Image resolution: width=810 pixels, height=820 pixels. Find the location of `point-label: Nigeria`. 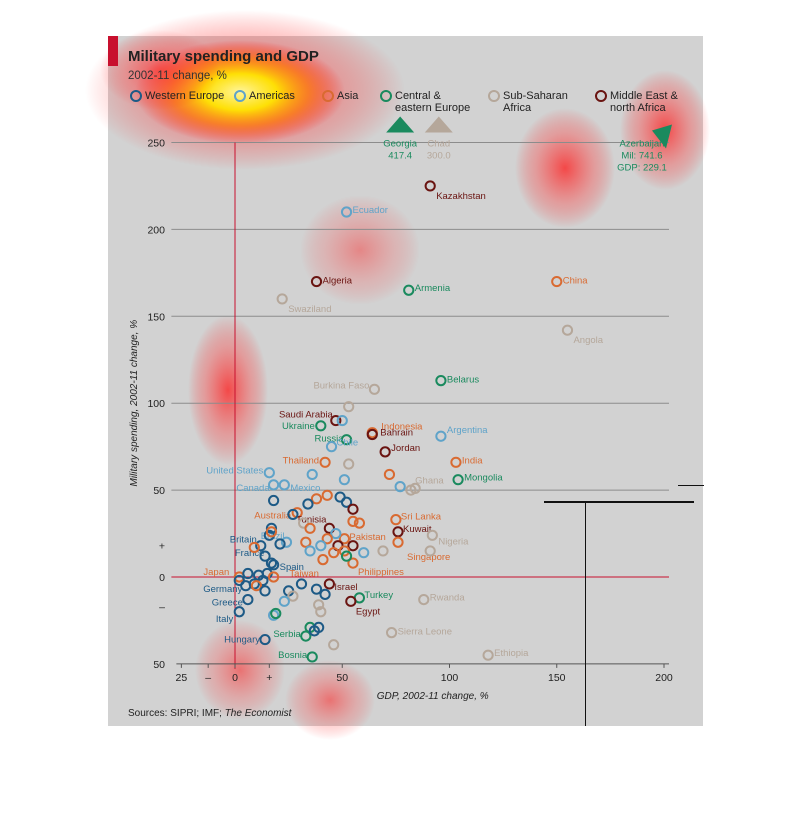

point-label: Nigeria is located at coordinates (453, 541).